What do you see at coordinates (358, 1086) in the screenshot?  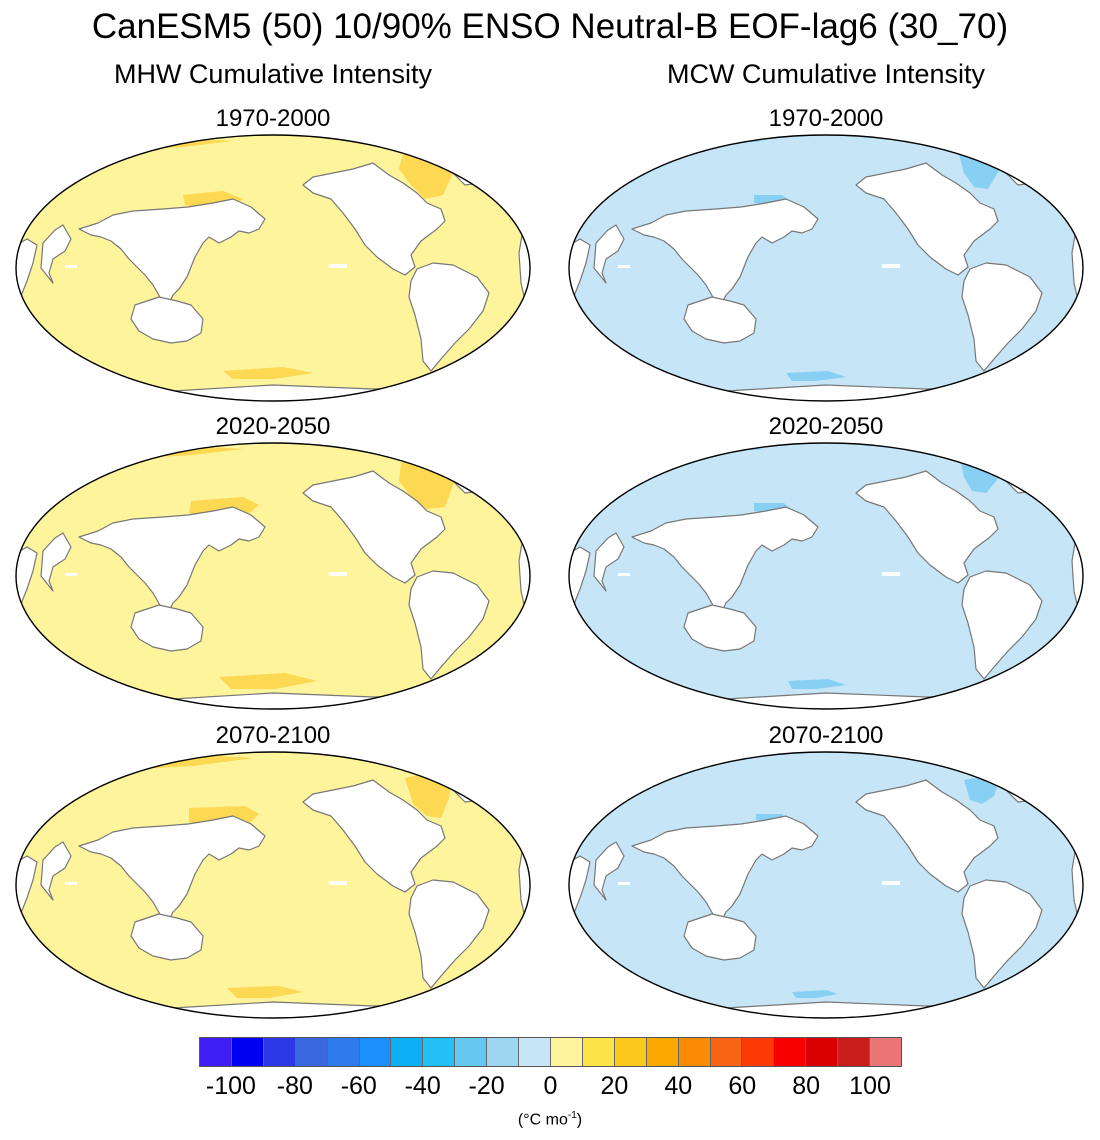 I see `colorbar-tick-label: -60` at bounding box center [358, 1086].